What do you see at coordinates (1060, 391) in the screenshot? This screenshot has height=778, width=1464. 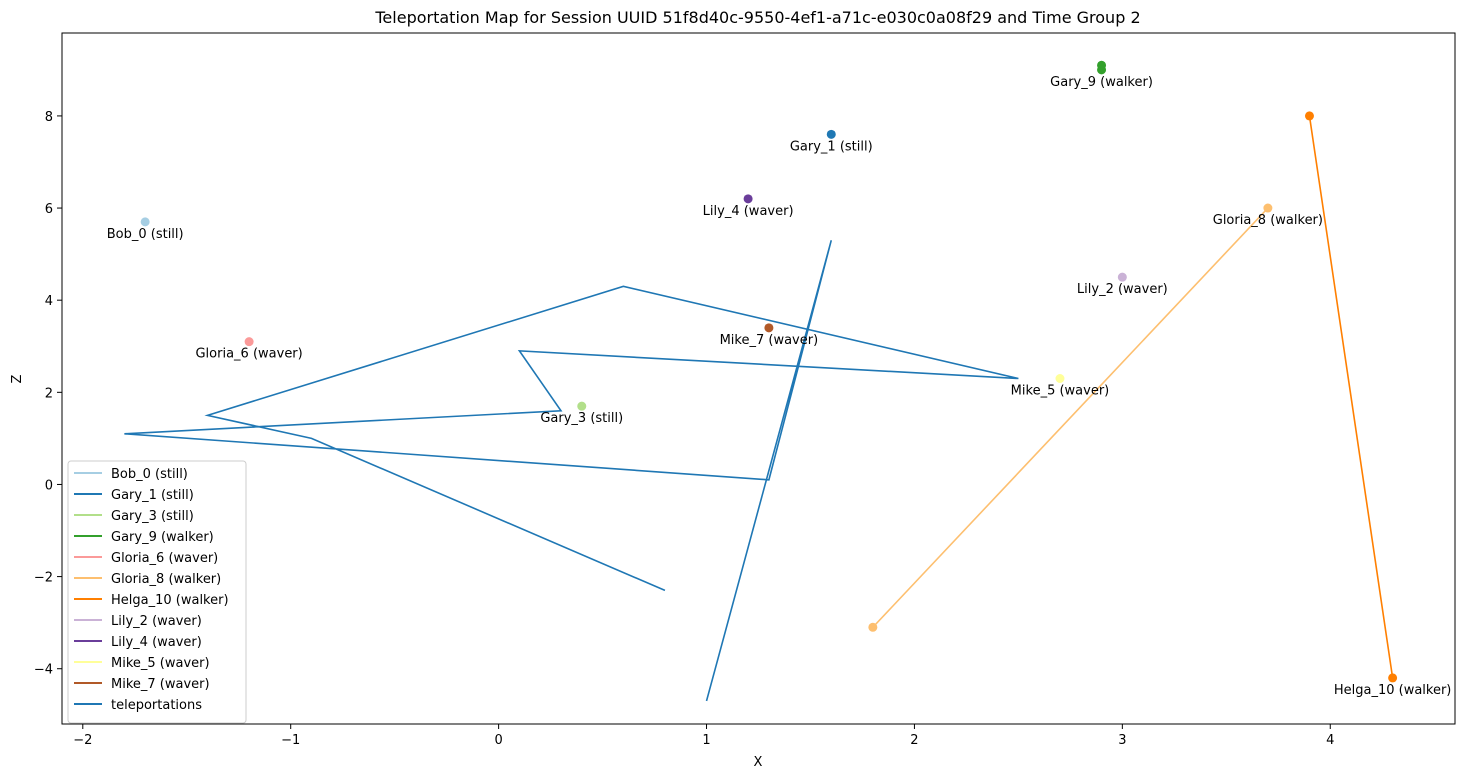 I see `point-label-9: Mike_5 (waver)` at bounding box center [1060, 391].